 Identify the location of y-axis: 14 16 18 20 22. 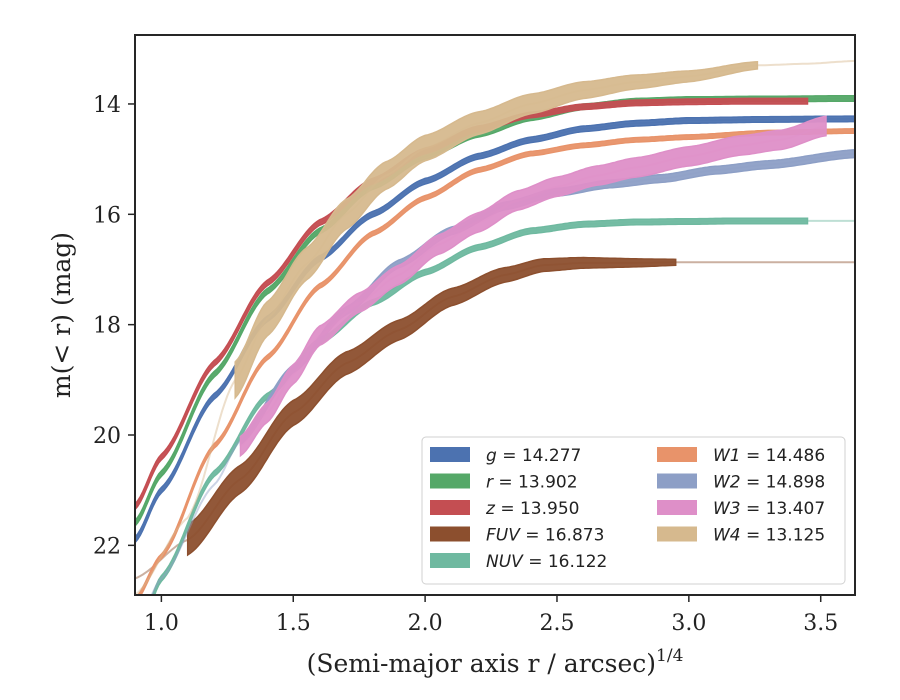
(114, 326).